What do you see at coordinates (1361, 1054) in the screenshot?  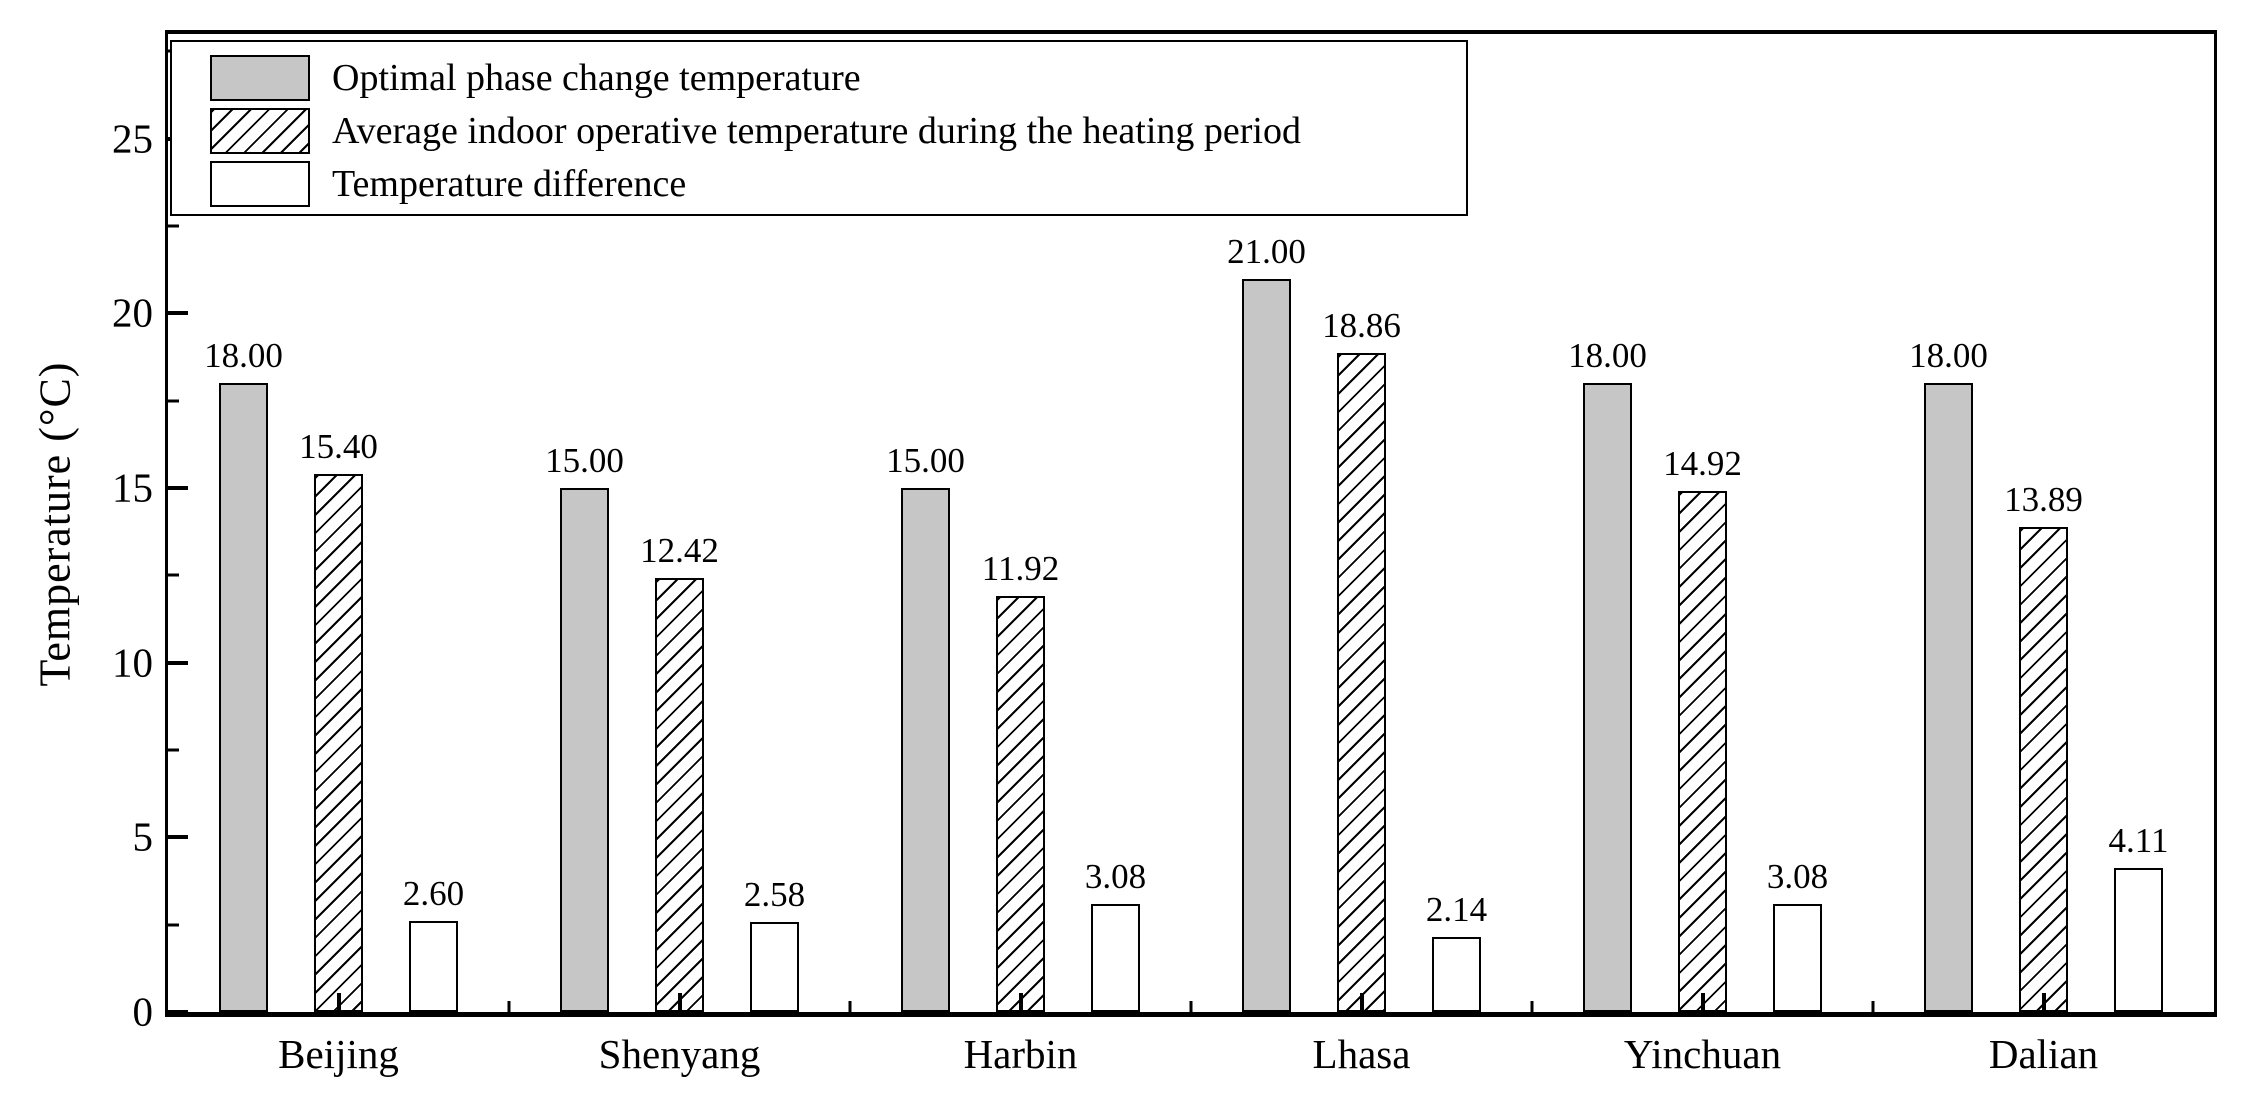 I see `x-axis-category-label: Lhasa` at bounding box center [1361, 1054].